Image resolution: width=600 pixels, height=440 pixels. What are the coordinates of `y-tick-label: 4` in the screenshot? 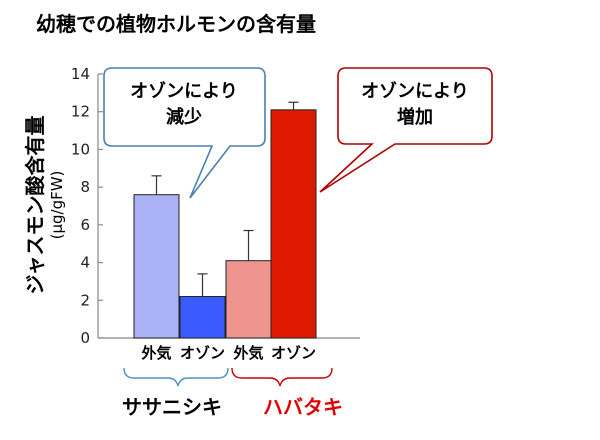 It's located at (85, 263).